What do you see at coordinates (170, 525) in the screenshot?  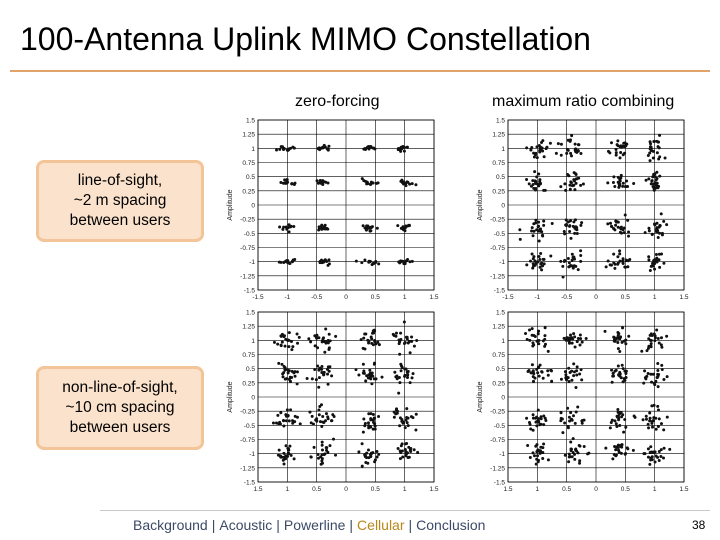 I see `footer-nav-background: Background` at bounding box center [170, 525].